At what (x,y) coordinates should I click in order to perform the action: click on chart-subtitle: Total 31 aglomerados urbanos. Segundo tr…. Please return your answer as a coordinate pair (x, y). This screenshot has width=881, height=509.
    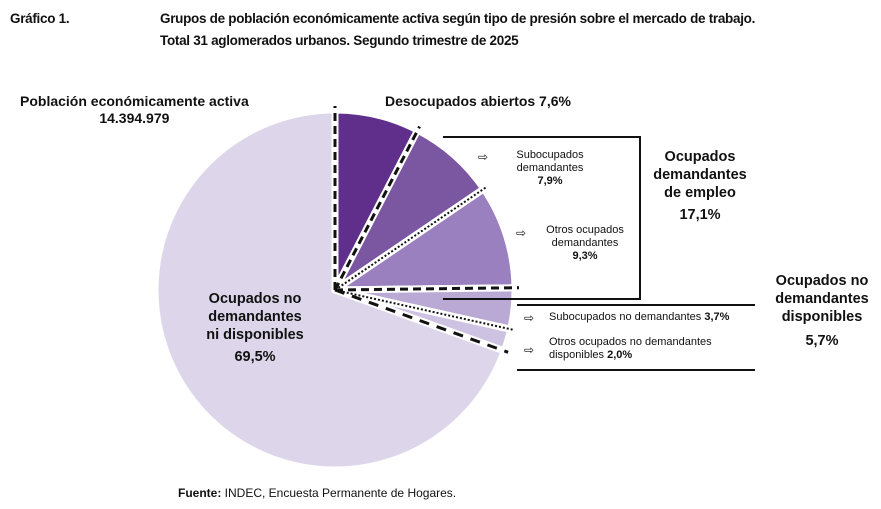
    Looking at the image, I should click on (339, 40).